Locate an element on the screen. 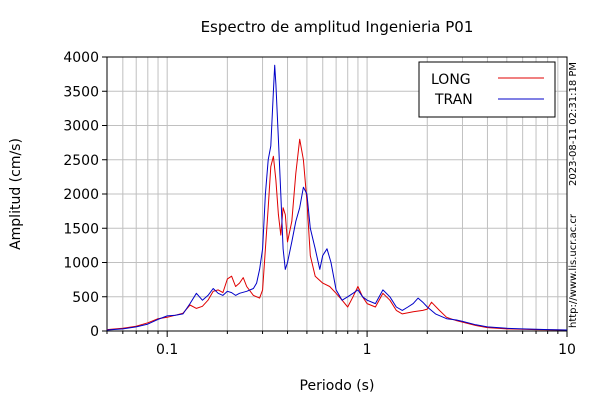 This screenshot has height=400, width=600. y-tick-label: 4000 is located at coordinates (81, 58).